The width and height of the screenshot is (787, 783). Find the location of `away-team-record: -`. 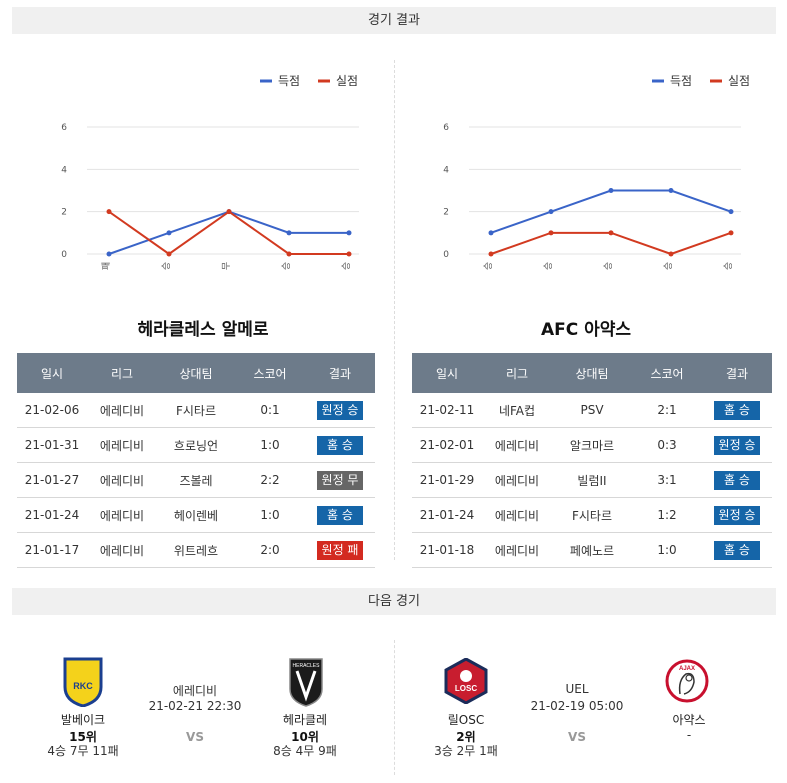

away-team-record: - is located at coordinates (689, 735).